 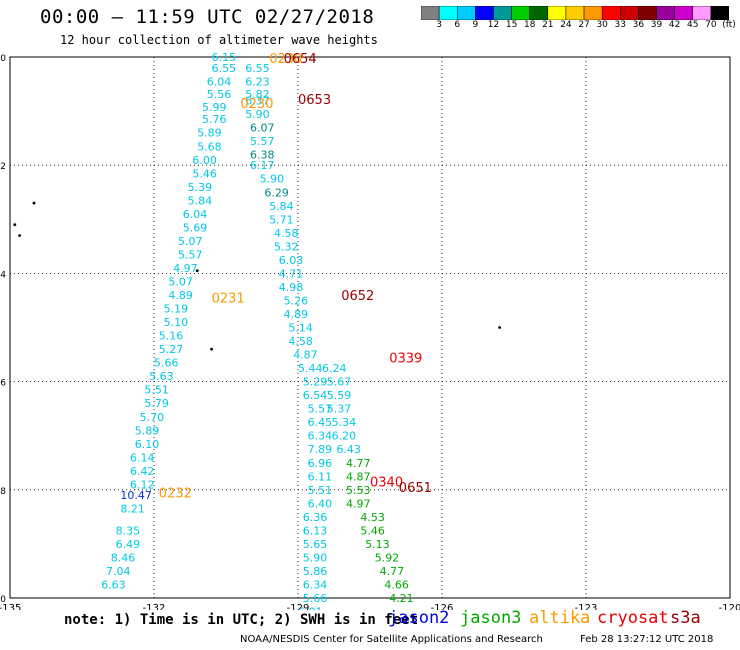 What do you see at coordinates (548, 25) in the screenshot?
I see `color-scale-label: 21` at bounding box center [548, 25].